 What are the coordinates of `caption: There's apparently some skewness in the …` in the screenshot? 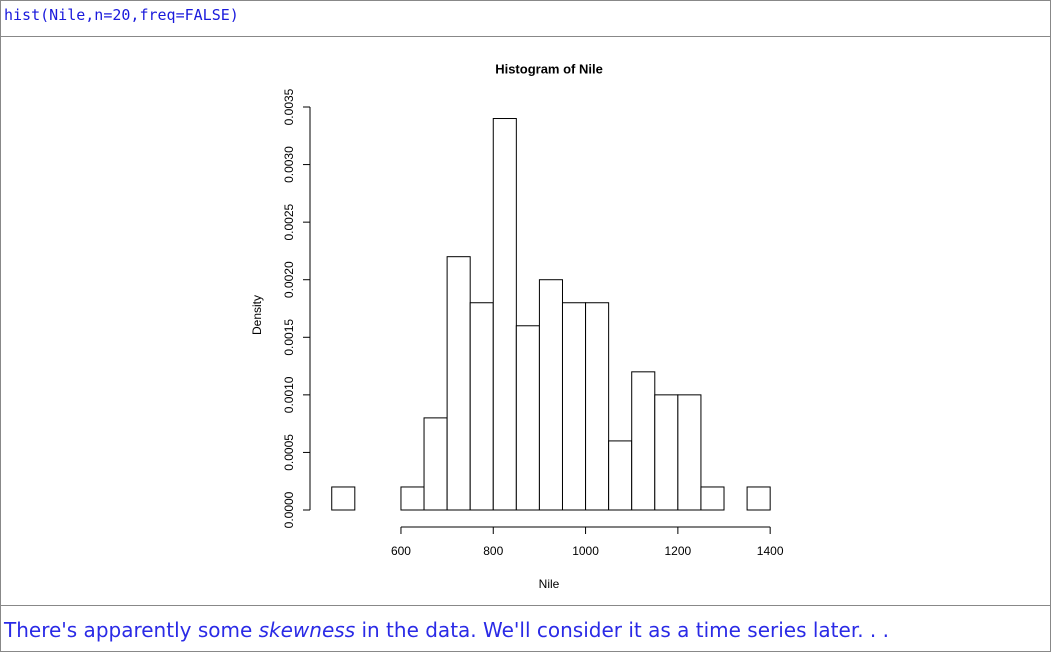 It's located at (446, 630).